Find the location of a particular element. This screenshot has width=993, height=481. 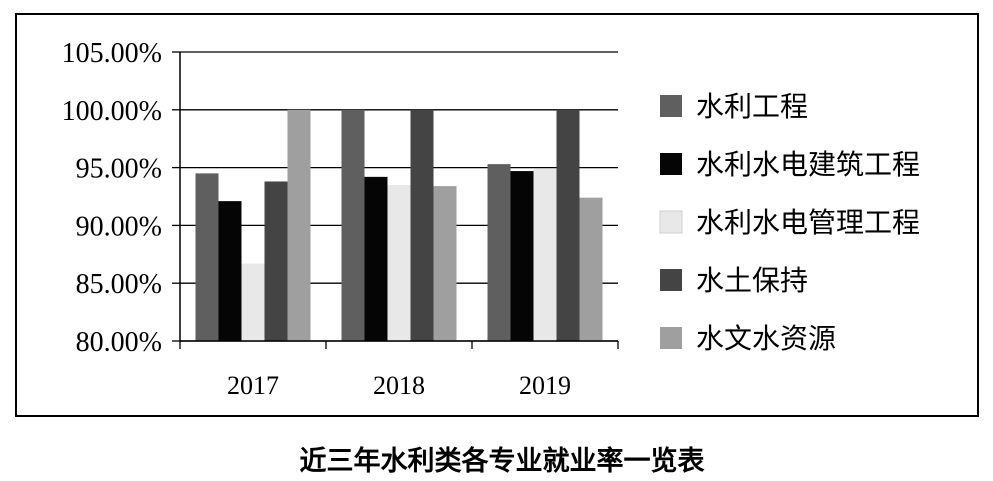

legend-label: 水利水电建筑工程 is located at coordinates (808, 164).